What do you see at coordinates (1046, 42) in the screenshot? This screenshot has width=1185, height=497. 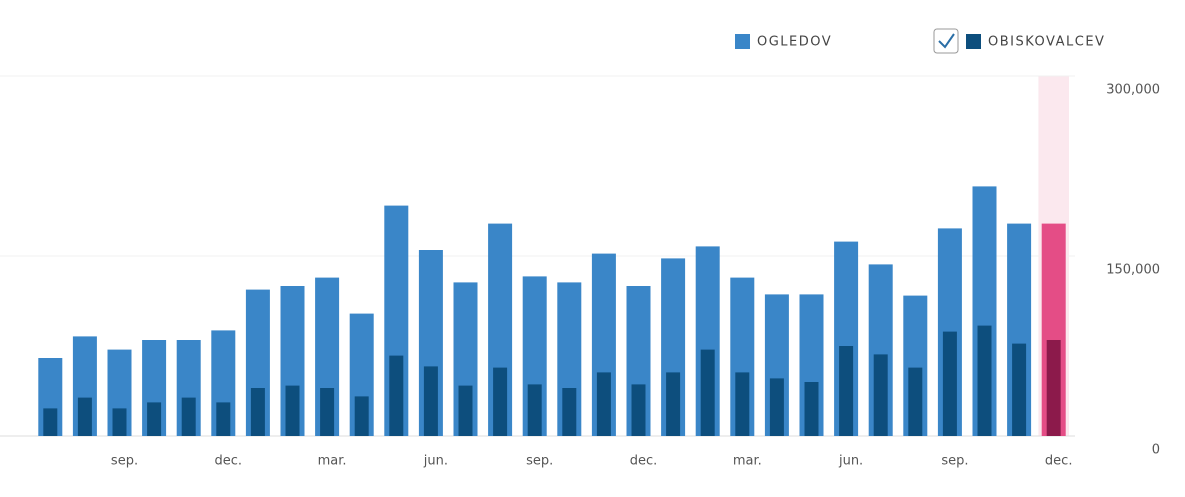 I see `legend-label: OBISKOVALCEV` at bounding box center [1046, 42].